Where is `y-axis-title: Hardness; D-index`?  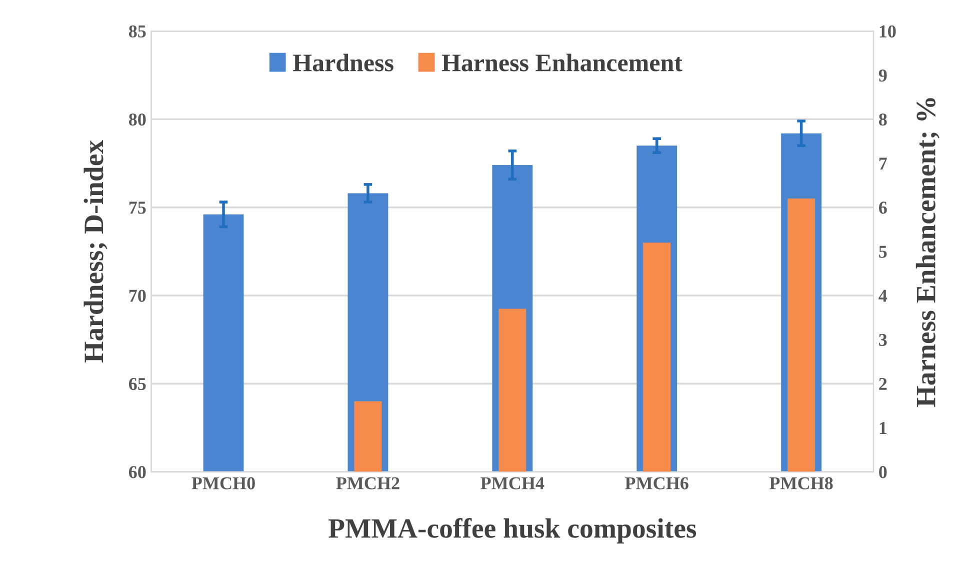 y-axis-title: Hardness; D-index is located at coordinates (96, 251).